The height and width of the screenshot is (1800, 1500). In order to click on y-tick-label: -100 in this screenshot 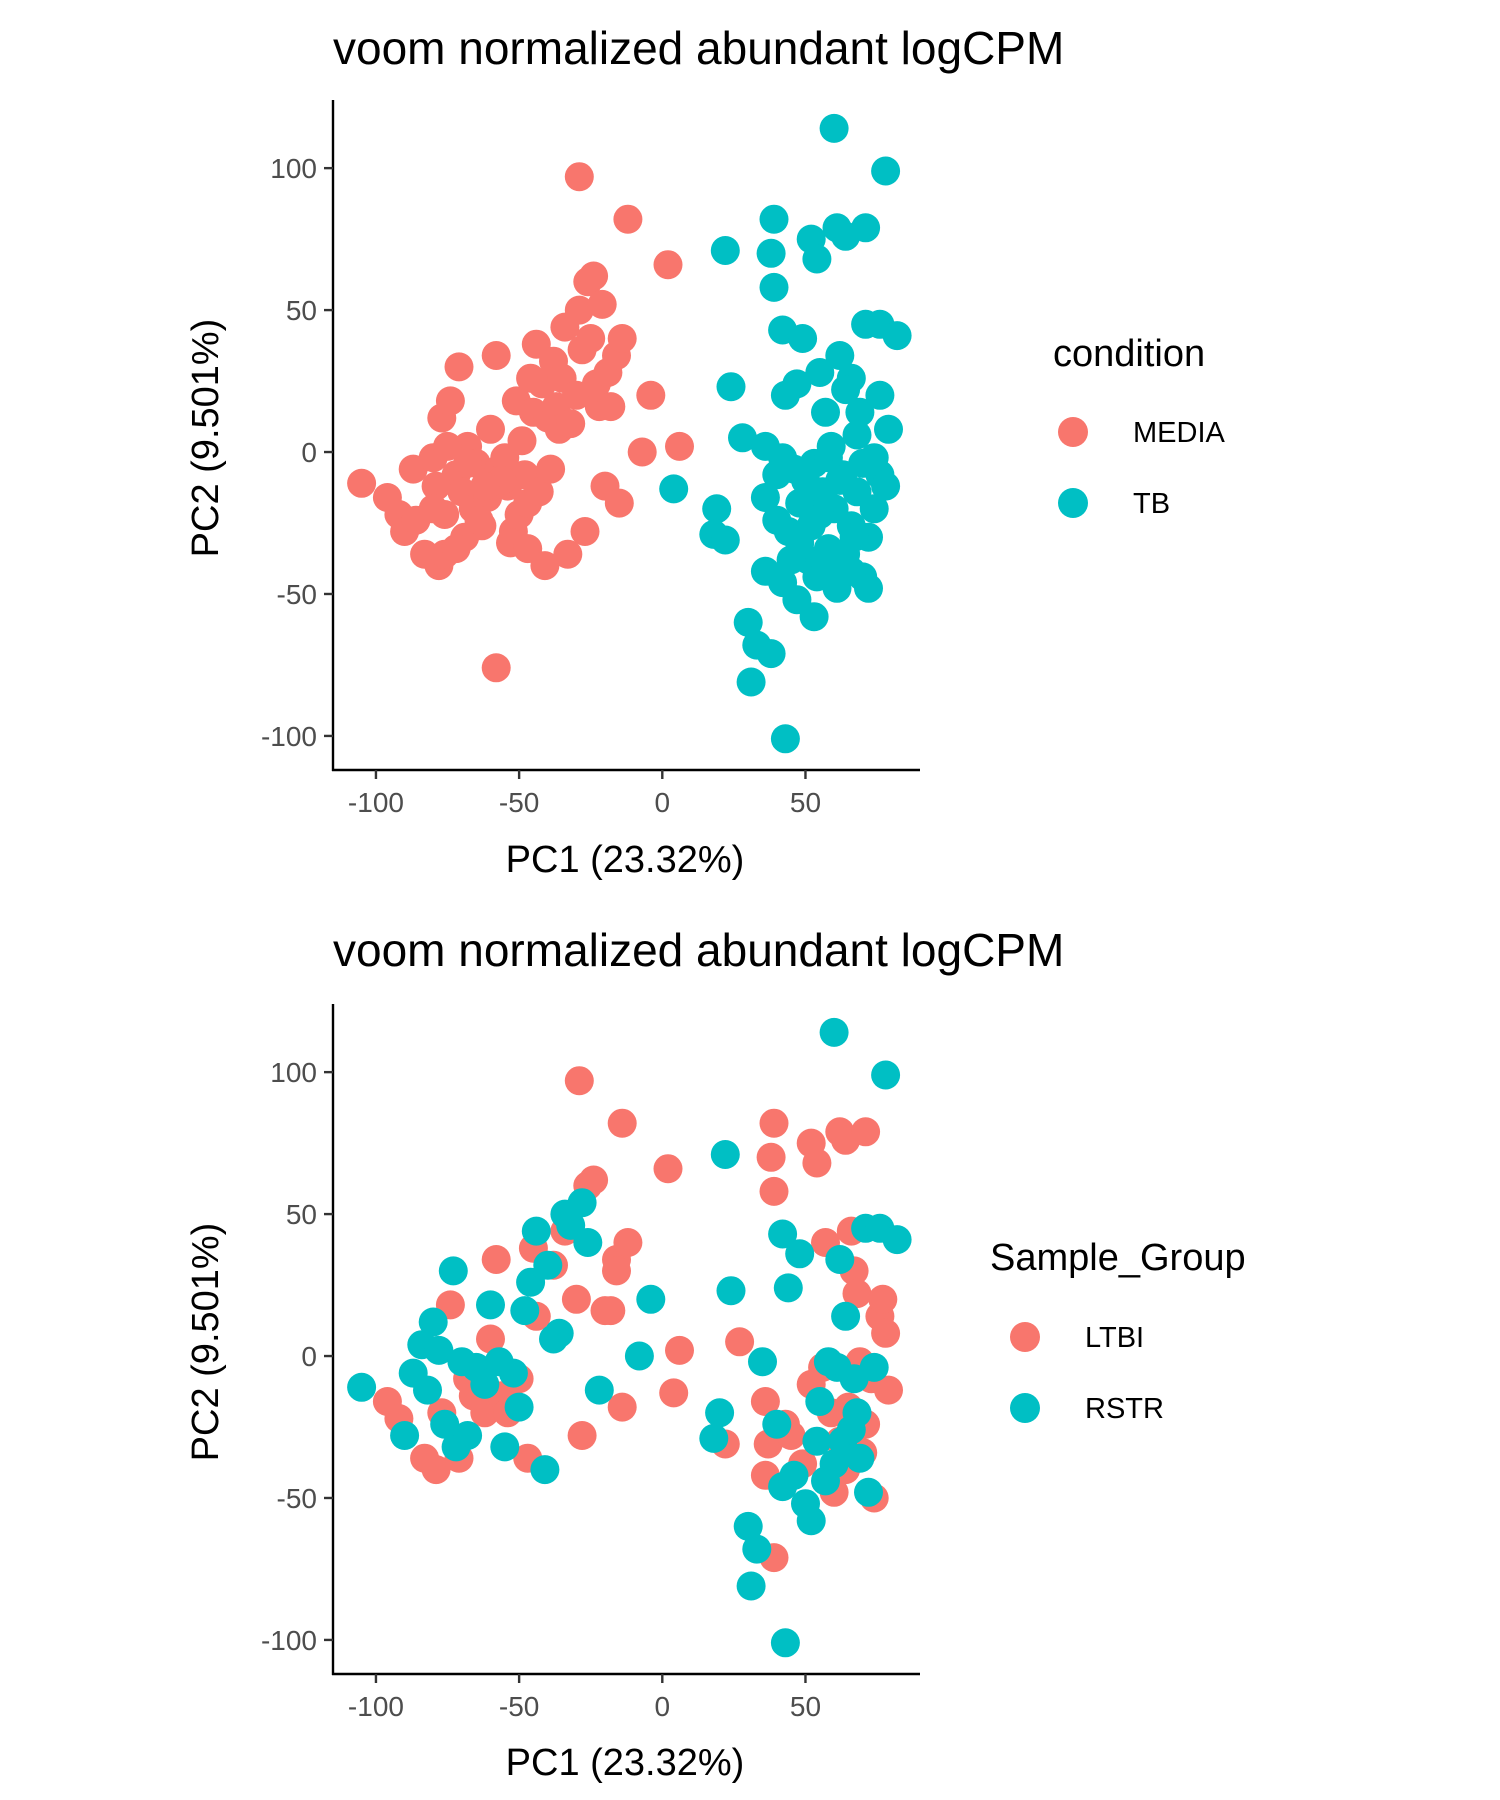, I will do `click(289, 736)`.